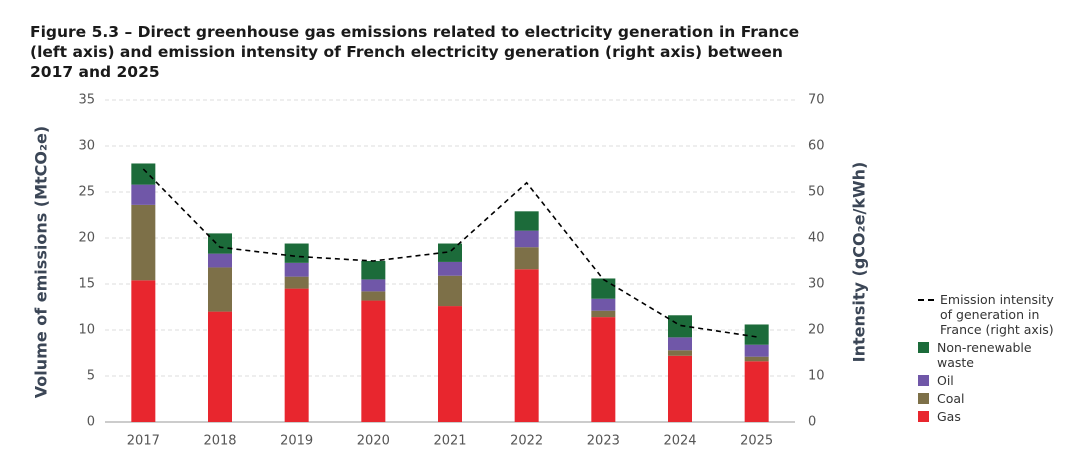  I want to click on legend-label: Coal, so click(951, 398).